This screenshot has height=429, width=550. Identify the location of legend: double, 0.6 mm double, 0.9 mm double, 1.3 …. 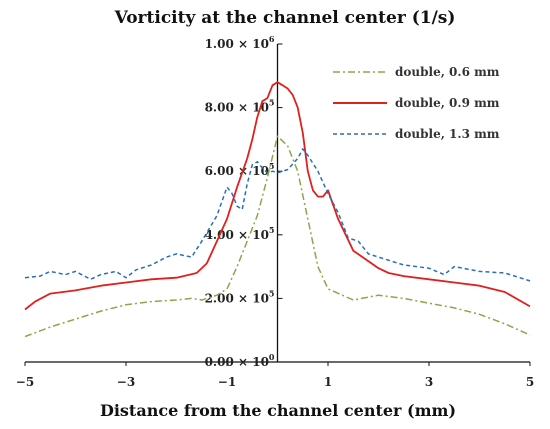
(416, 103).